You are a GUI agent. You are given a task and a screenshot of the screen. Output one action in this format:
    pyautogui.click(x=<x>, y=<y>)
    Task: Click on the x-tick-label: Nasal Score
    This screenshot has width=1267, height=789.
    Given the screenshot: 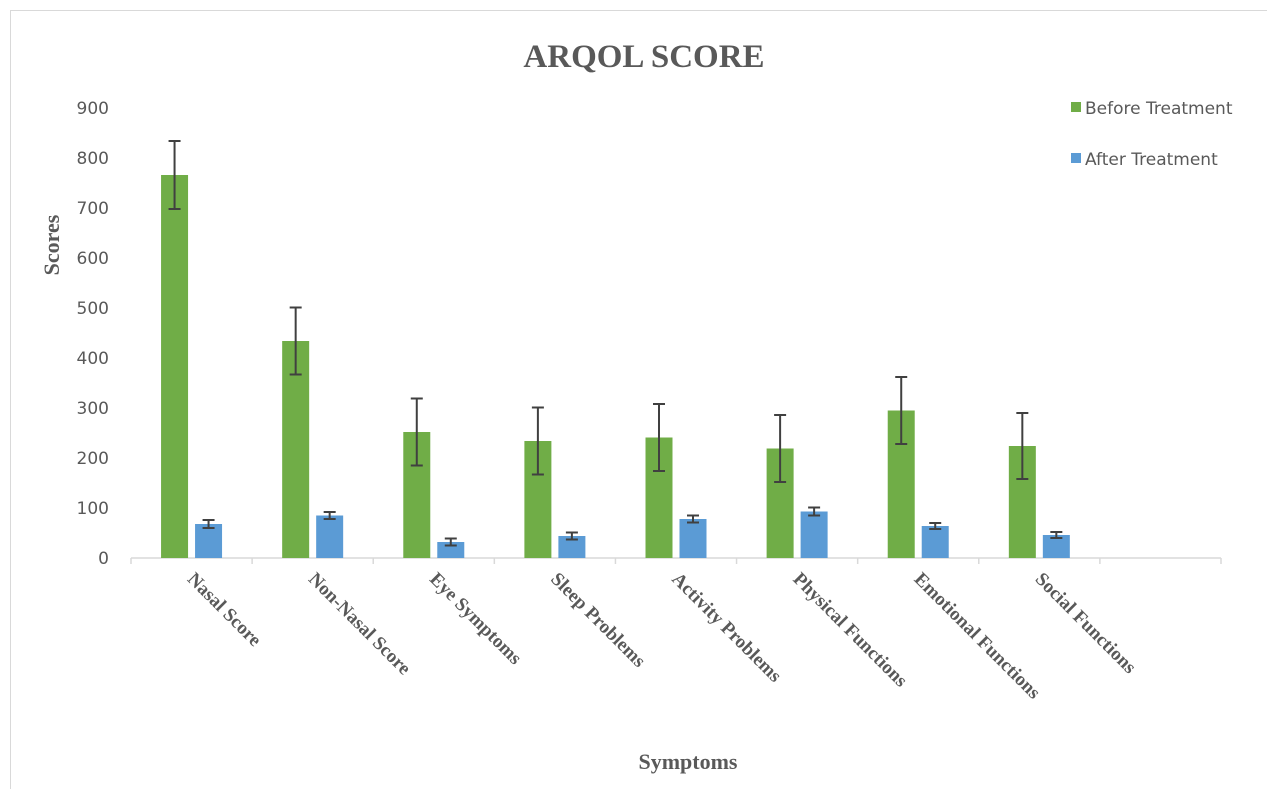 What is the action you would take?
    pyautogui.click(x=224, y=610)
    